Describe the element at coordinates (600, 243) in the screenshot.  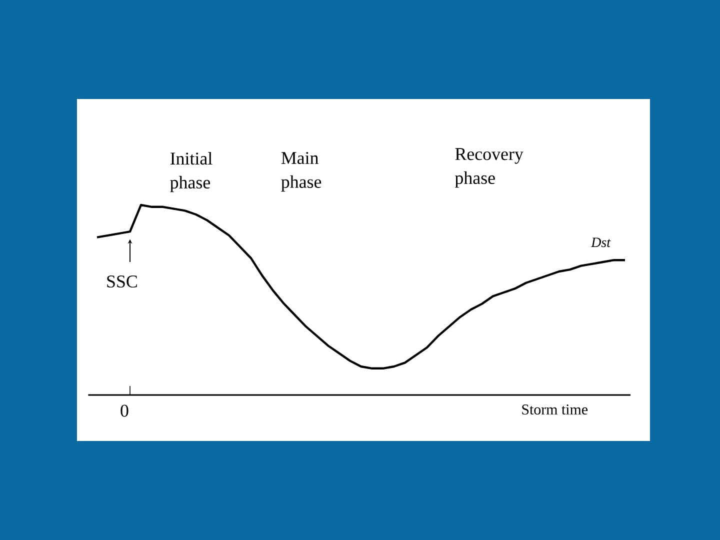
I see `series-label: Dst` at that location.